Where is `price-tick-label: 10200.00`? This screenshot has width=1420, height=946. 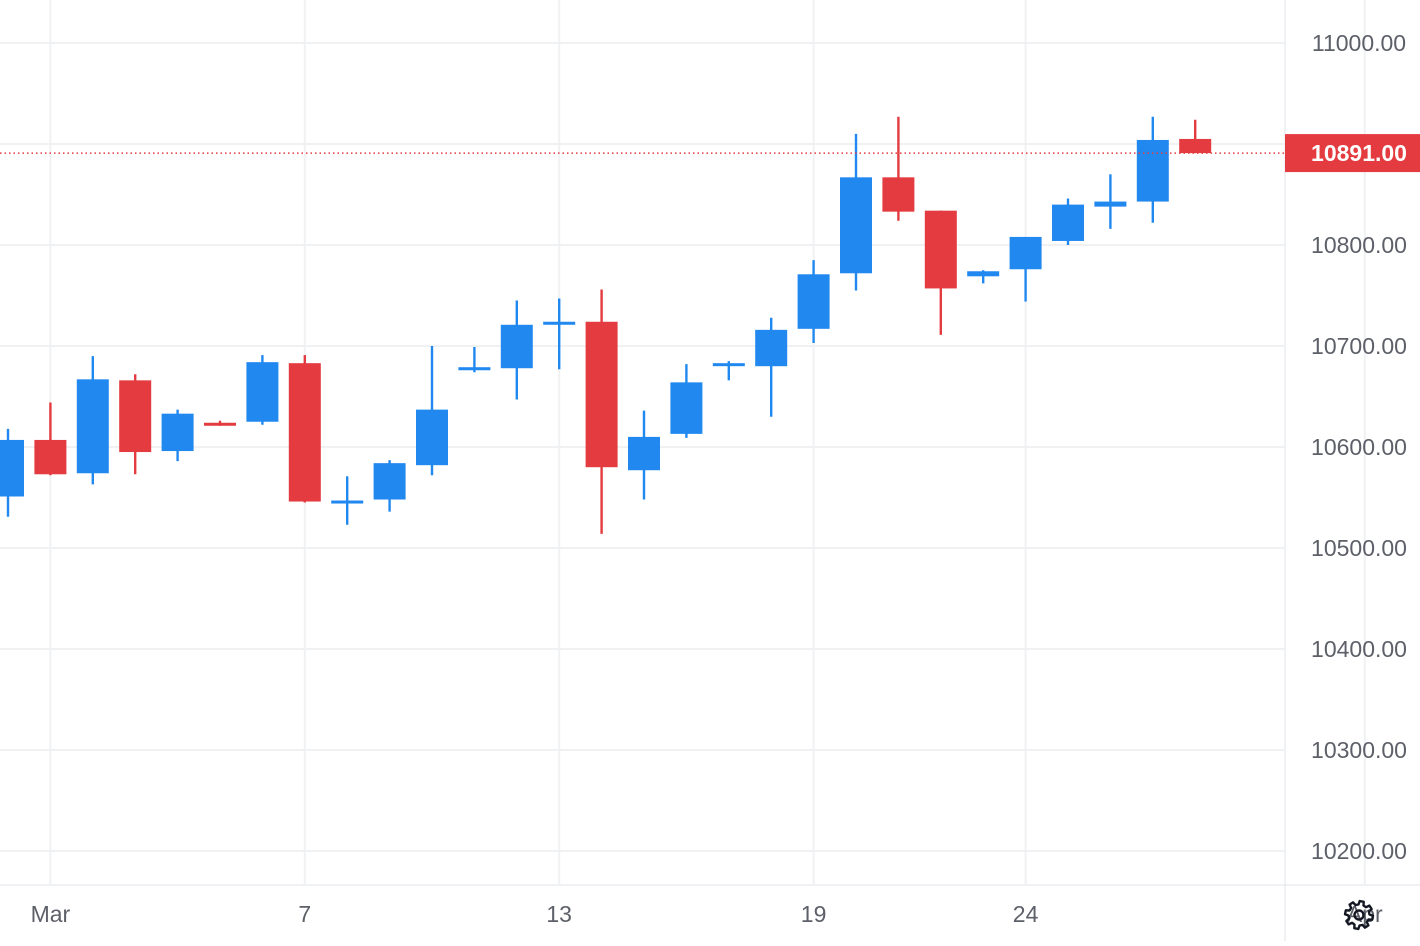
price-tick-label: 10200.00 is located at coordinates (1359, 851).